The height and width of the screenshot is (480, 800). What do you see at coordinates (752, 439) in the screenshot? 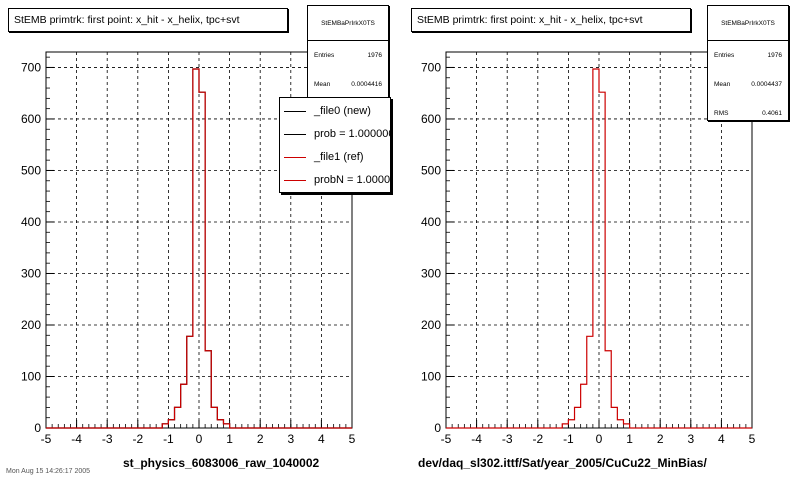
I see `right-x-tick-label: 5` at bounding box center [752, 439].